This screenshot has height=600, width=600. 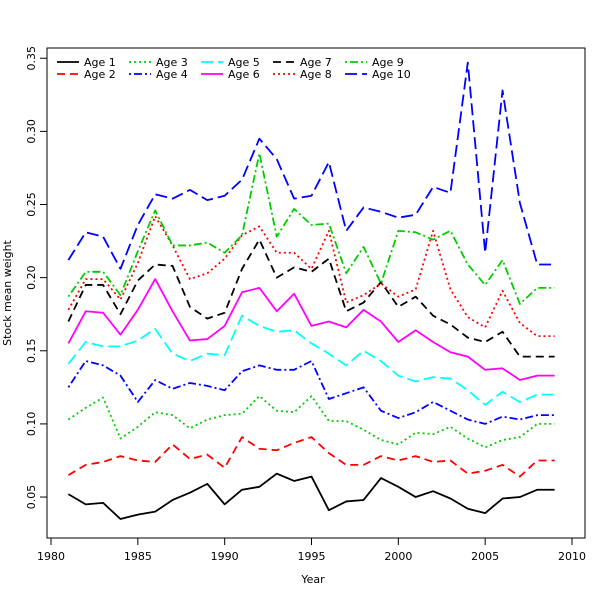 What do you see at coordinates (7, 292) in the screenshot?
I see `y-axis-title: Stock mean weight` at bounding box center [7, 292].